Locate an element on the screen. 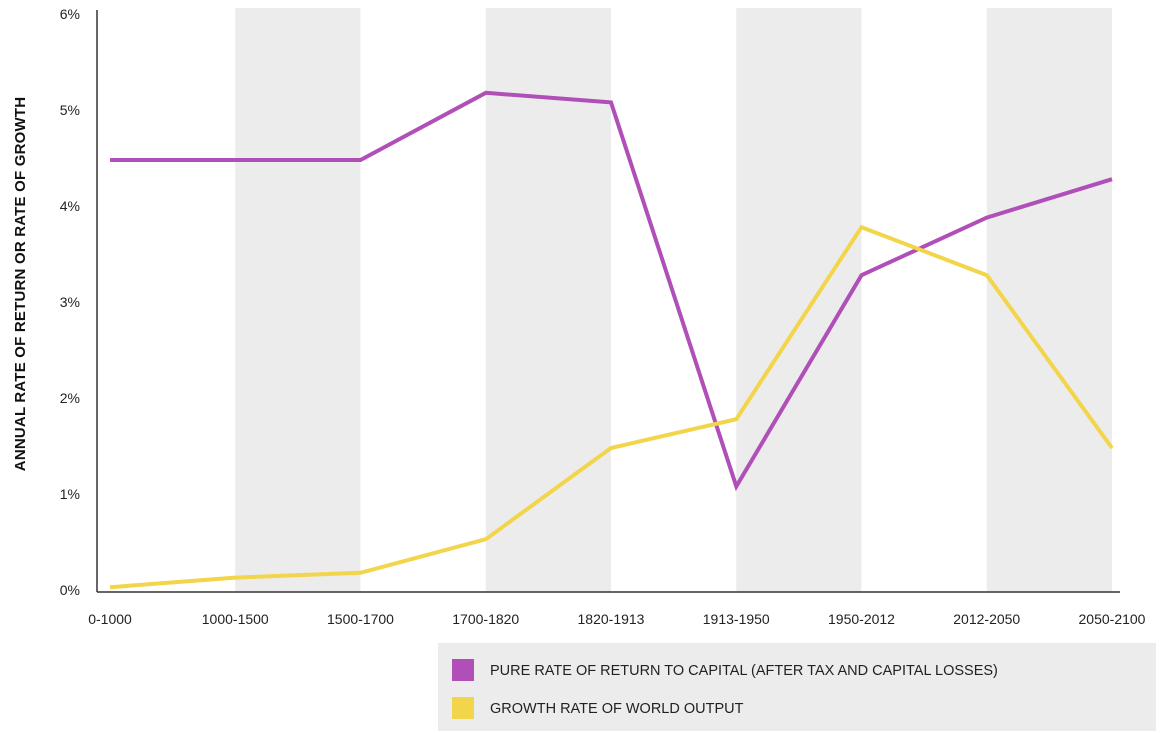 This screenshot has height=733, width=1166. x-tick-label: 1000-1500 is located at coordinates (235, 619).